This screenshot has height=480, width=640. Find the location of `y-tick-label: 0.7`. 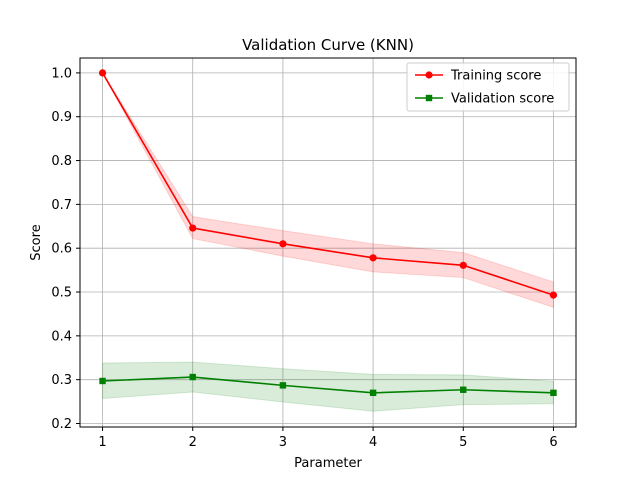

y-tick-label: 0.7 is located at coordinates (61, 205).